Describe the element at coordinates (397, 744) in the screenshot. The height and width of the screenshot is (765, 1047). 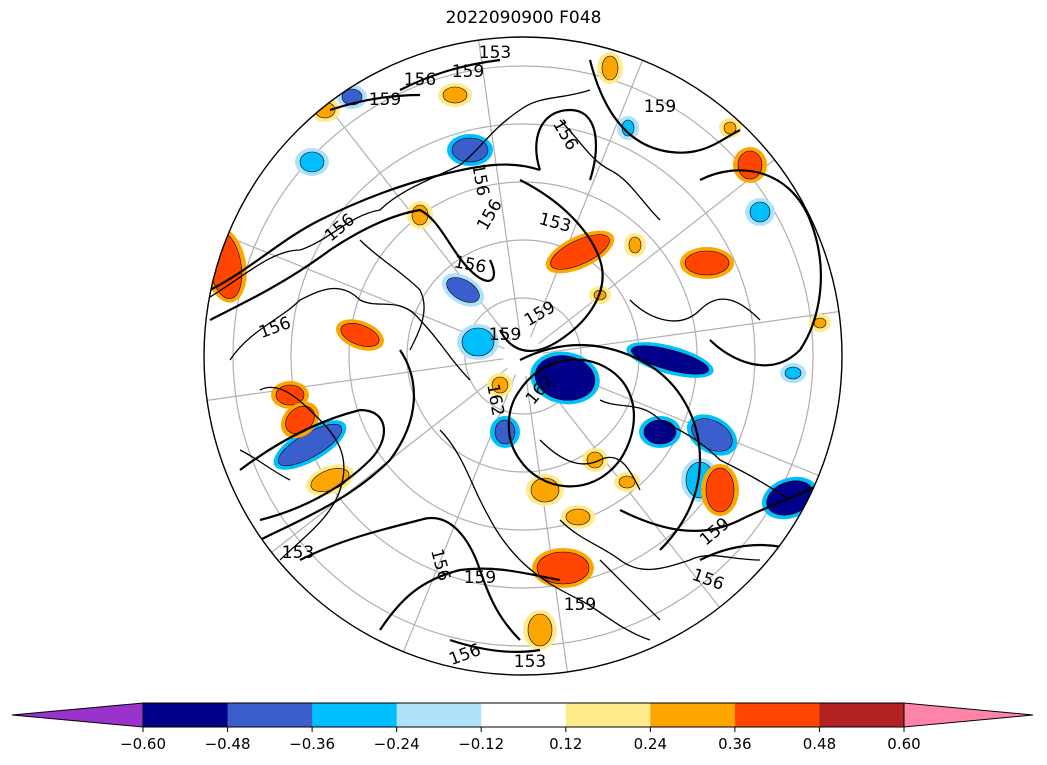
I see `colorbar-tick-label: −0.24` at that location.